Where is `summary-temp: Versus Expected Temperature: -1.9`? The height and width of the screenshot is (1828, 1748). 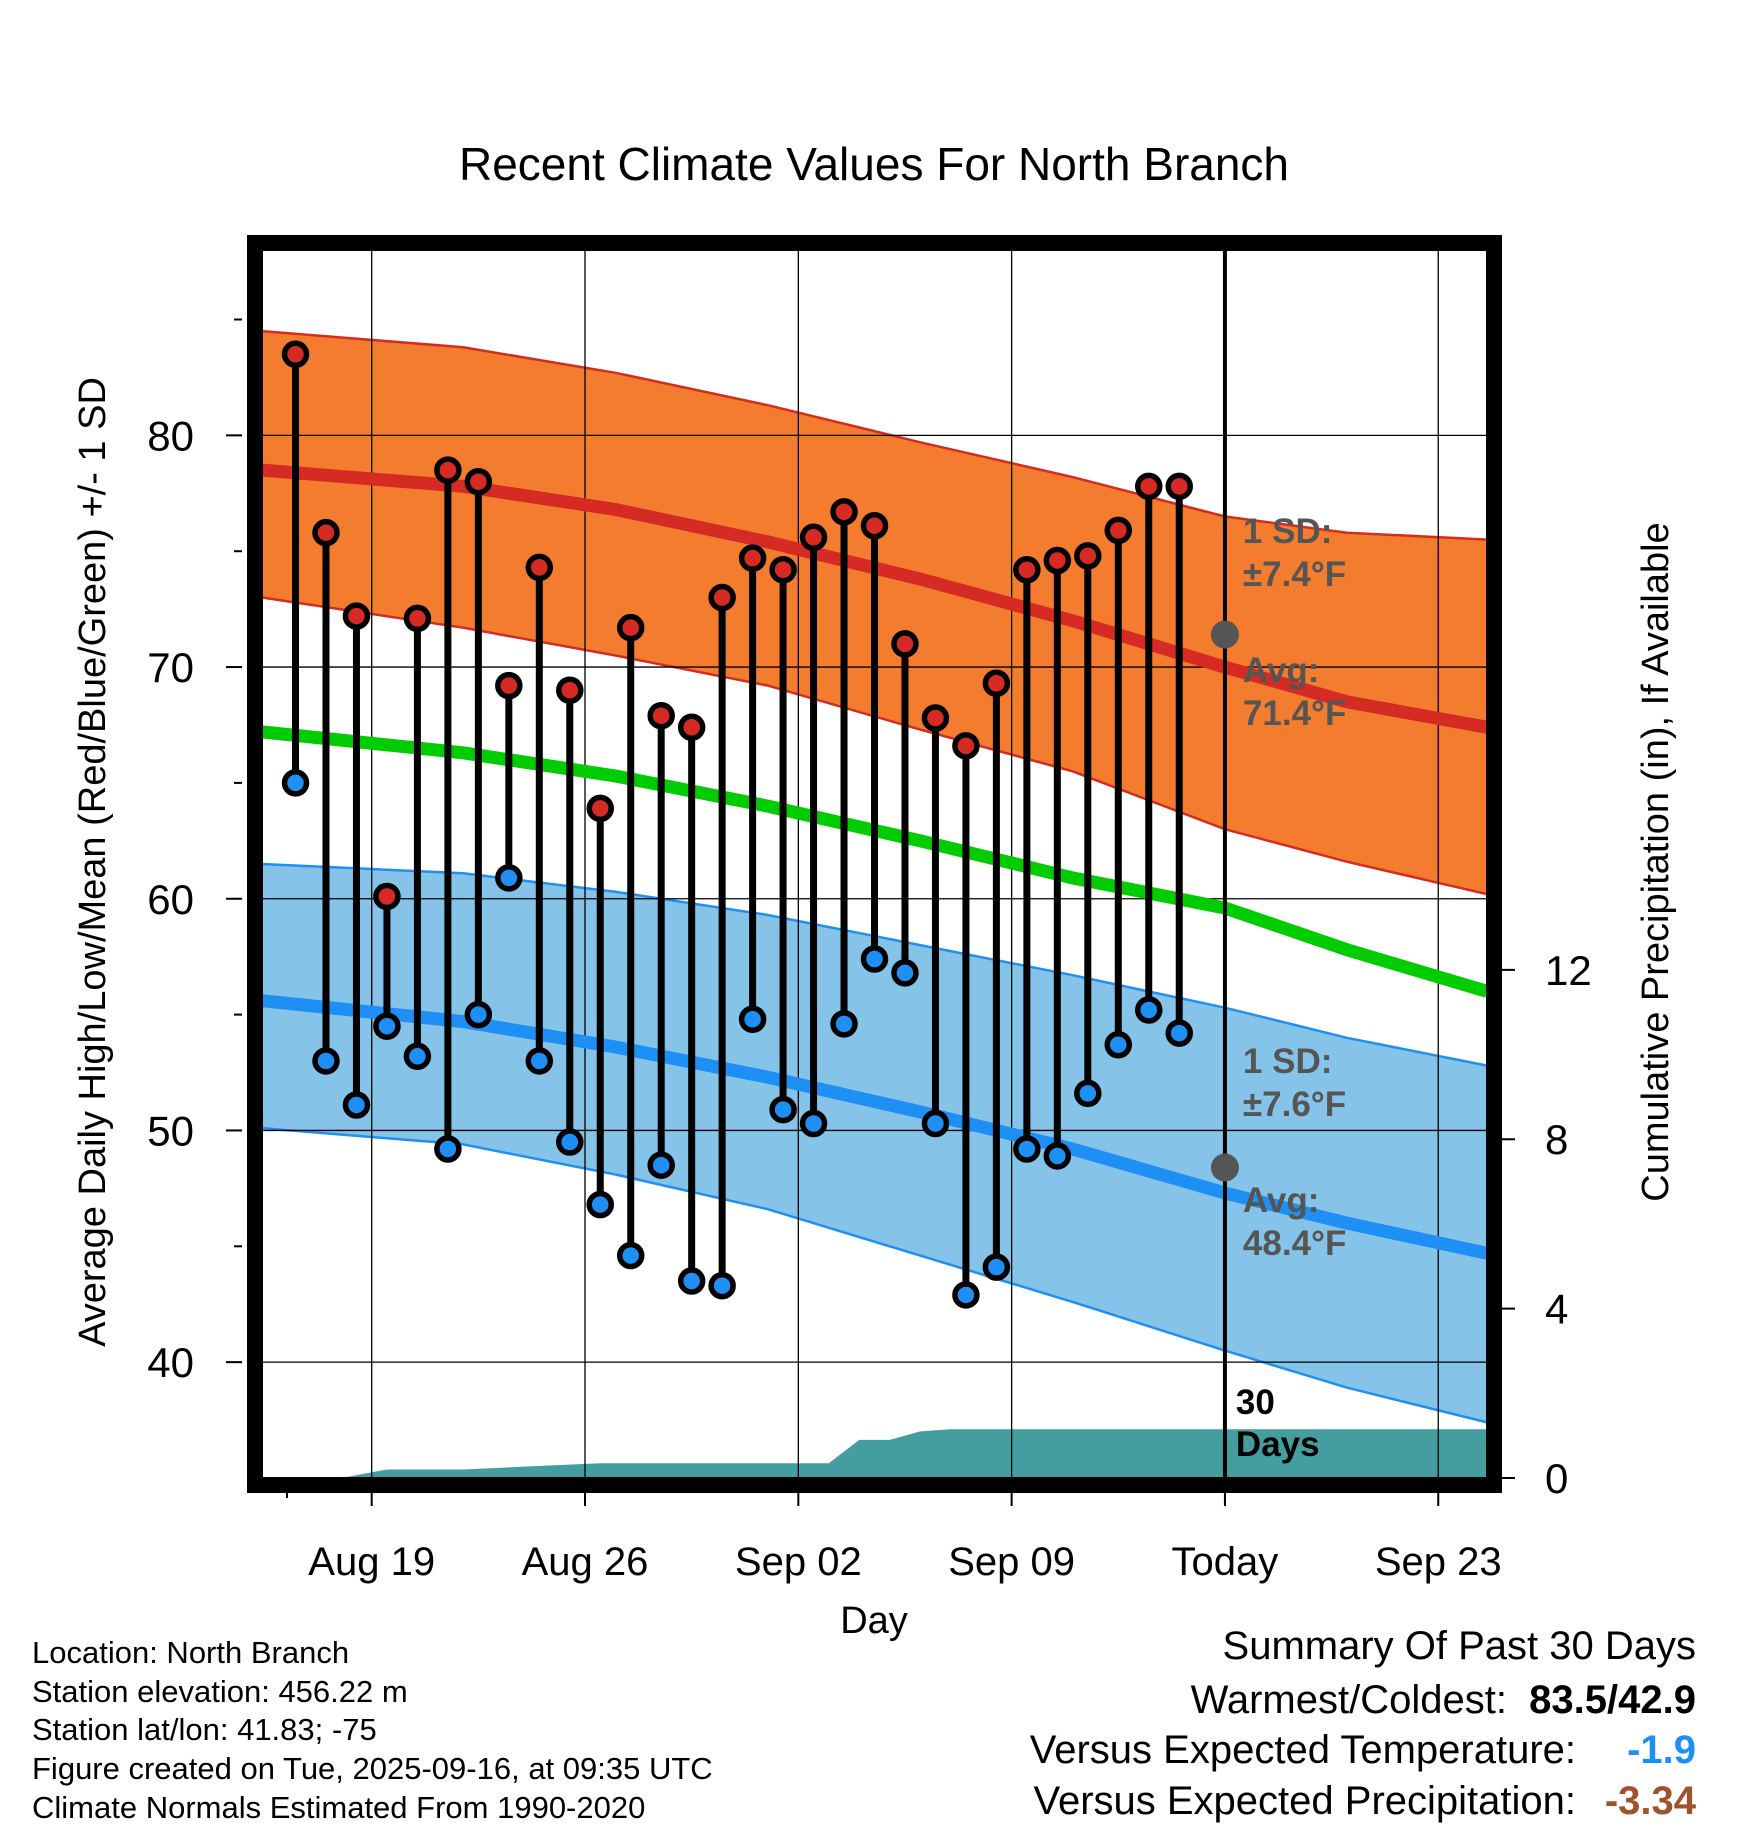
summary-temp: Versus Expected Temperature: -1.9 is located at coordinates (1363, 1750).